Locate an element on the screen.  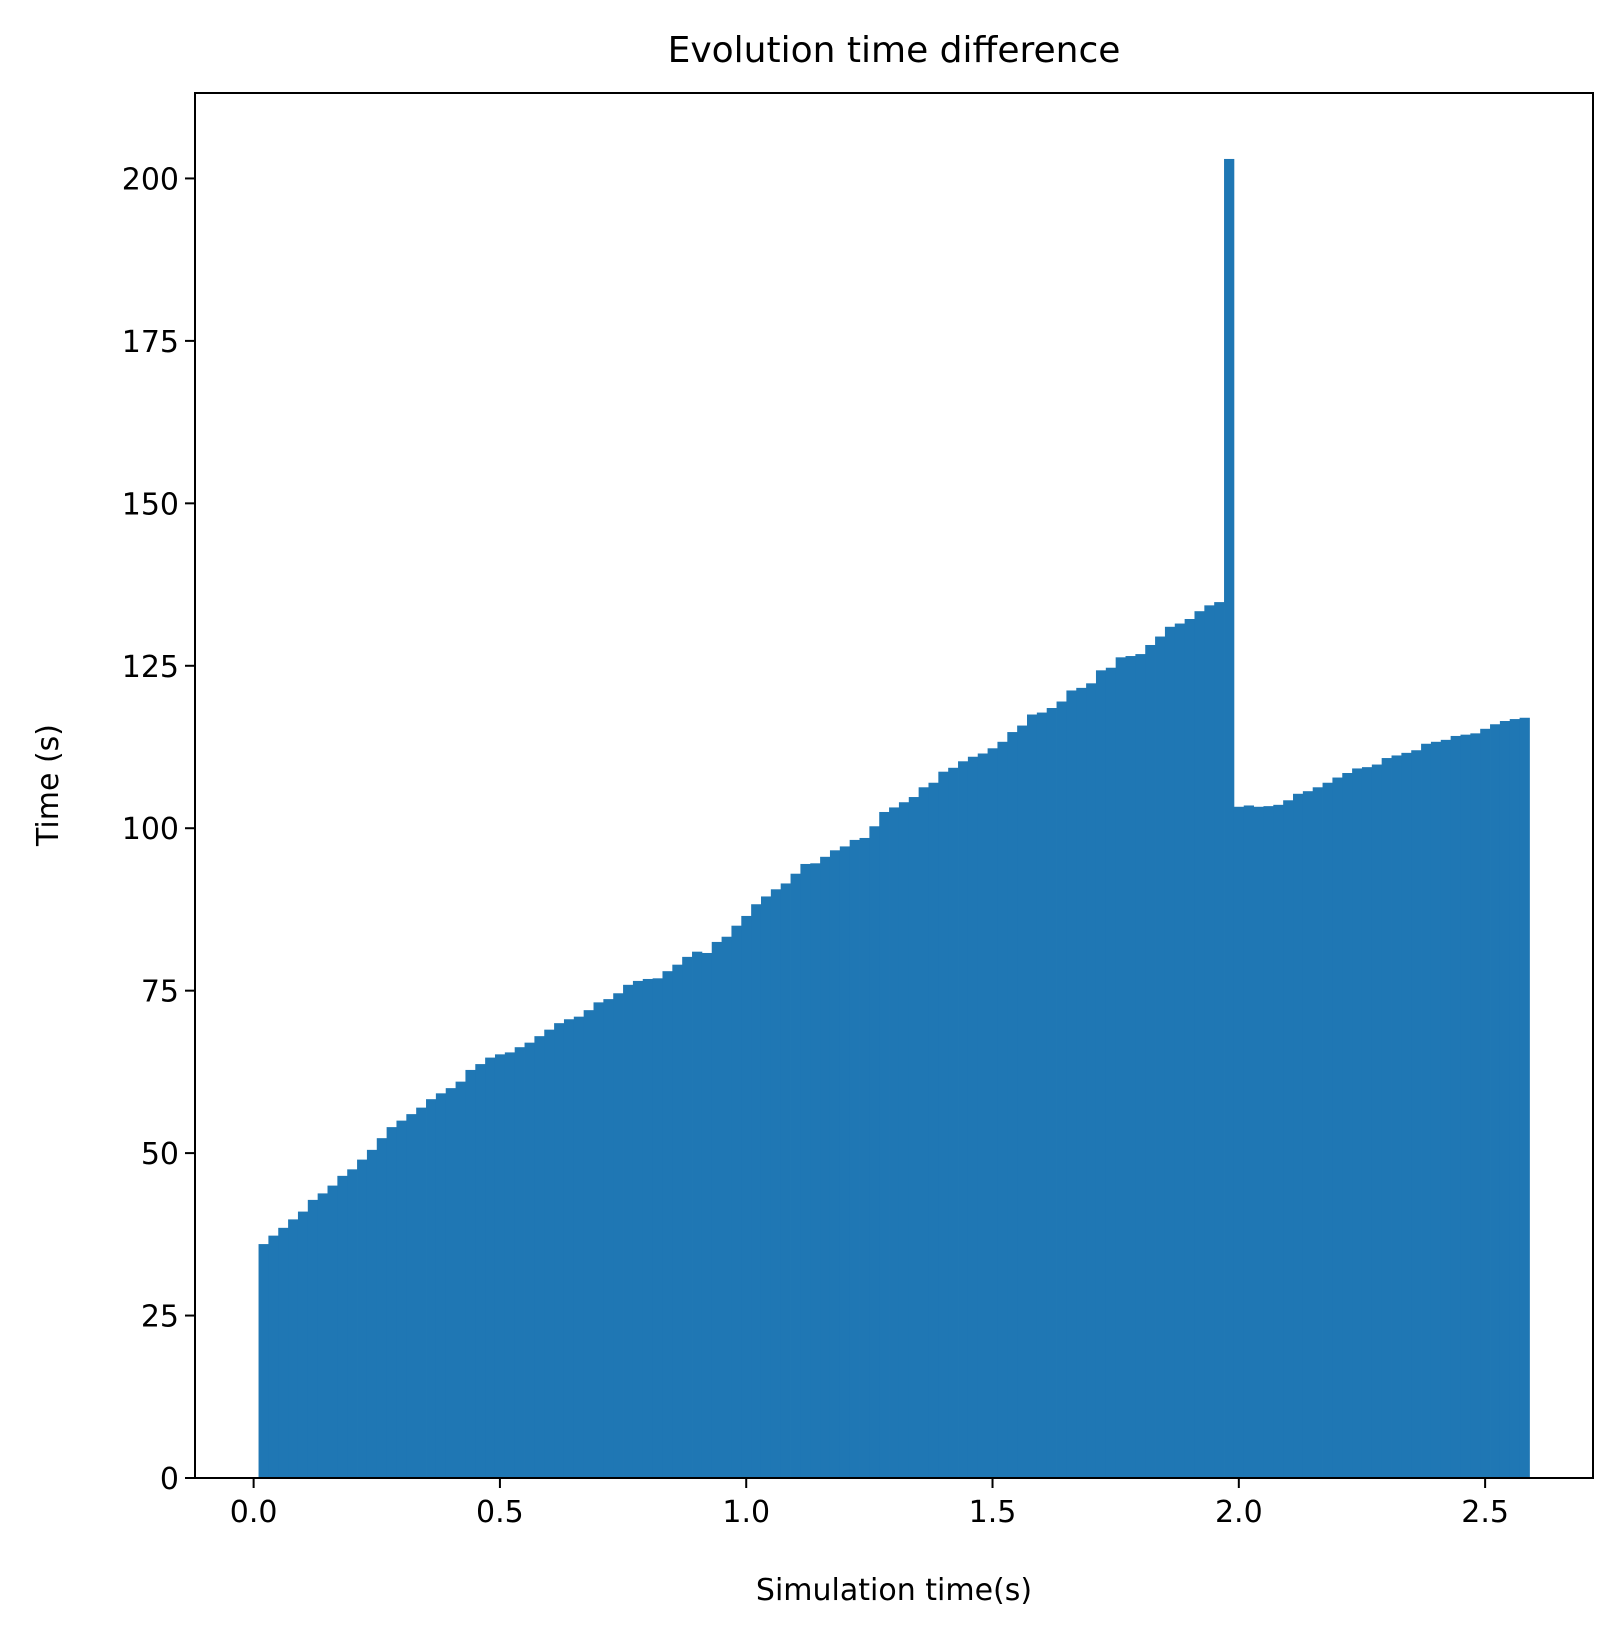
x-tick-label: 1.0 is located at coordinates (746, 1512).